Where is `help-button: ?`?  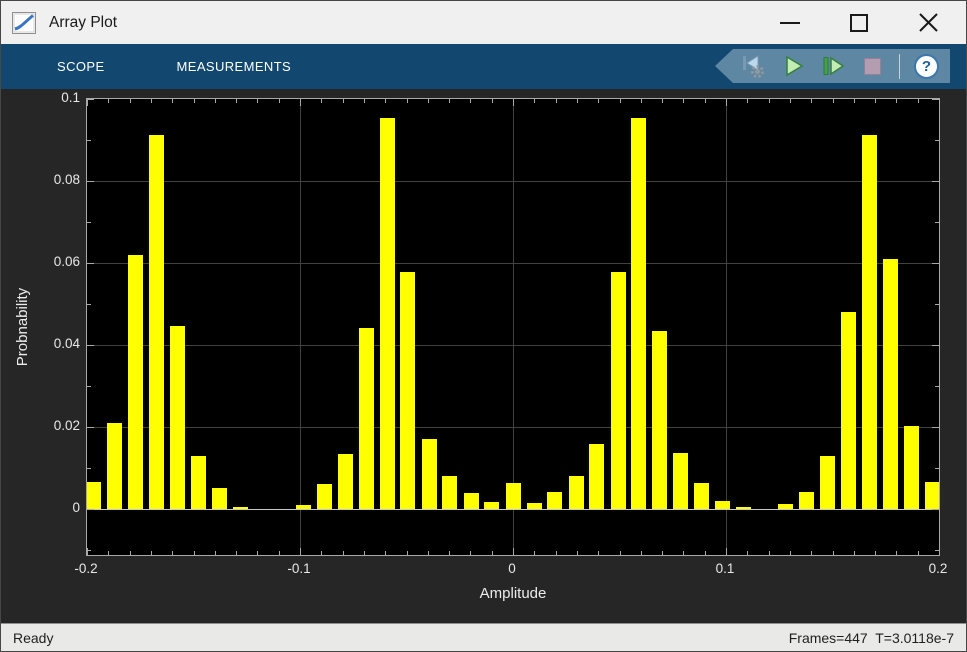
help-button: ? is located at coordinates (926, 66).